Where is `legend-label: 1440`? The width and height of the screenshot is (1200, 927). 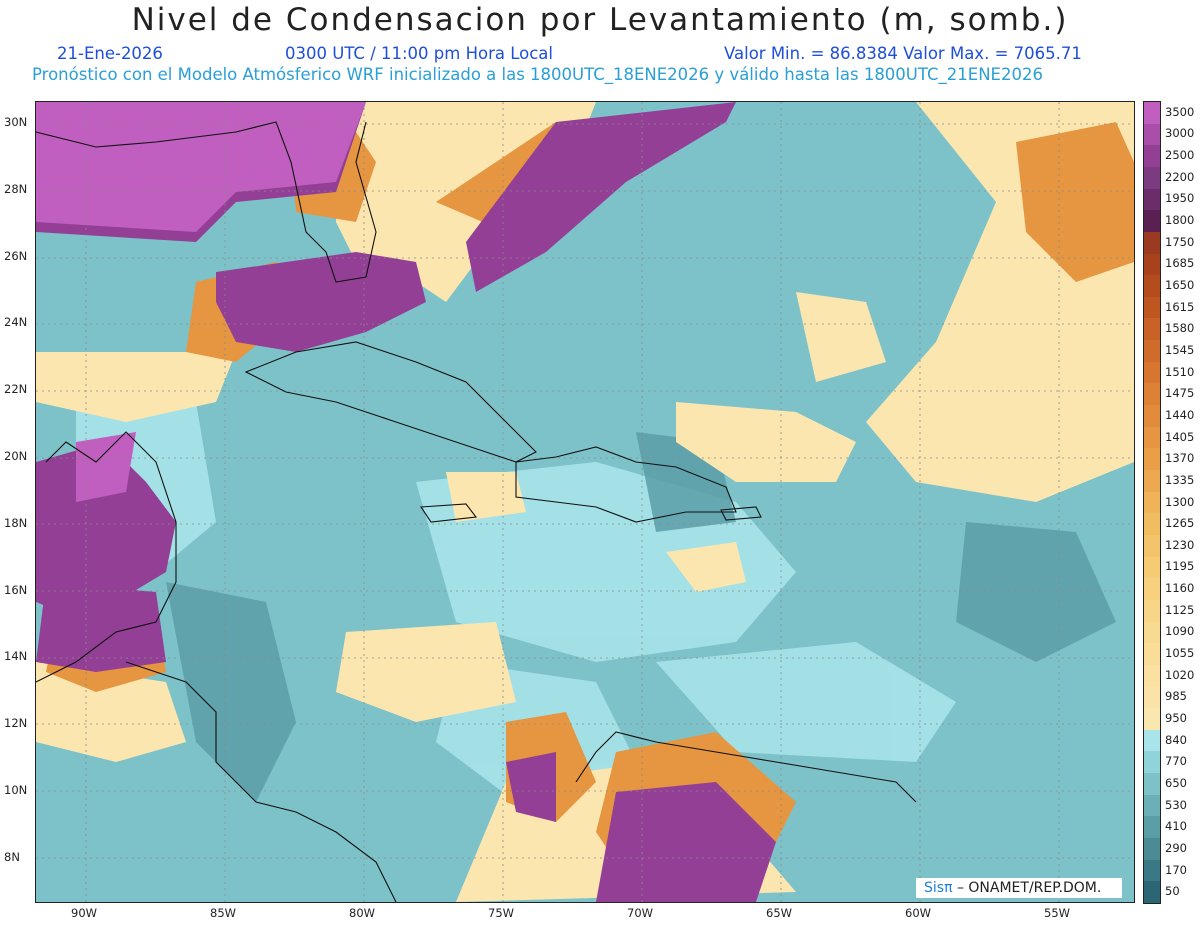 legend-label: 1440 is located at coordinates (1180, 414).